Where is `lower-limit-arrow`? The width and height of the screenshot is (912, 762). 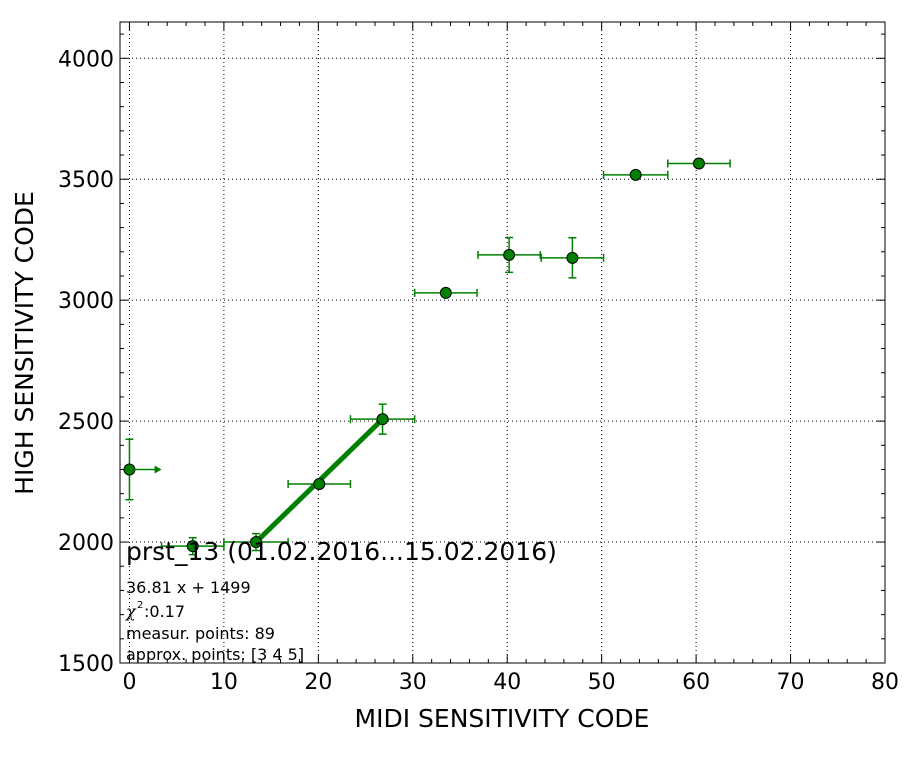 lower-limit-arrow is located at coordinates (145, 469).